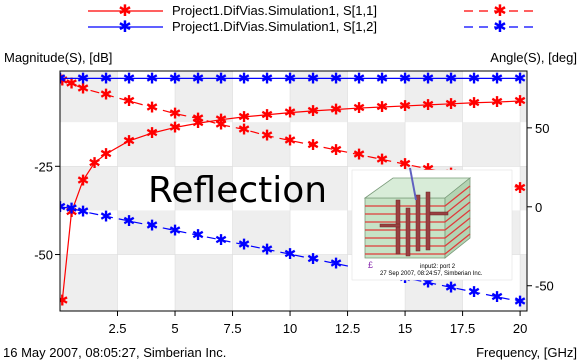 This screenshot has width=581, height=362. What do you see at coordinates (413, 184) in the screenshot?
I see `inset-probe` at bounding box center [413, 184].